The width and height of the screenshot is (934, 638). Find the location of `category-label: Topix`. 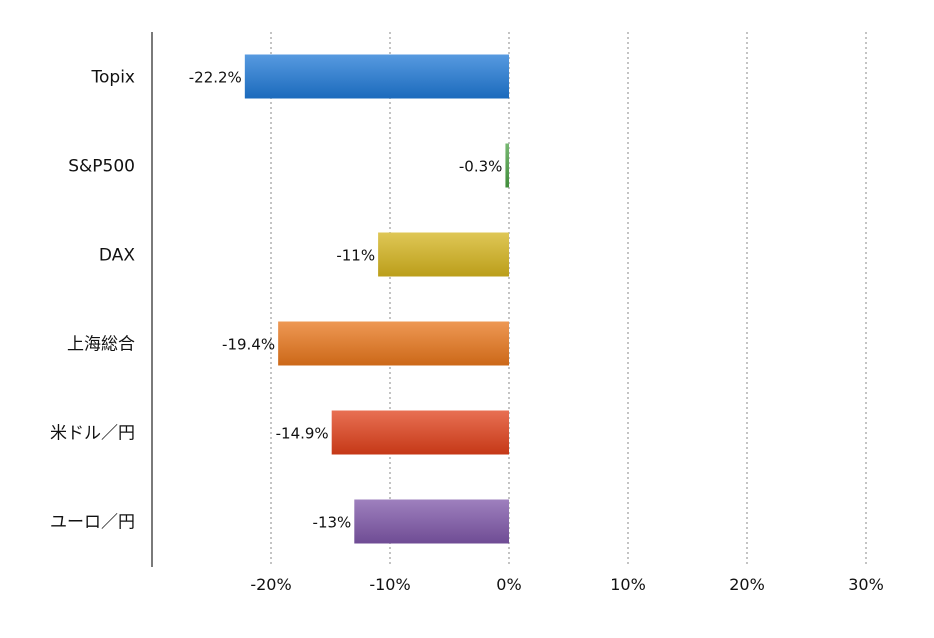

category-label: Topix is located at coordinates (113, 78).